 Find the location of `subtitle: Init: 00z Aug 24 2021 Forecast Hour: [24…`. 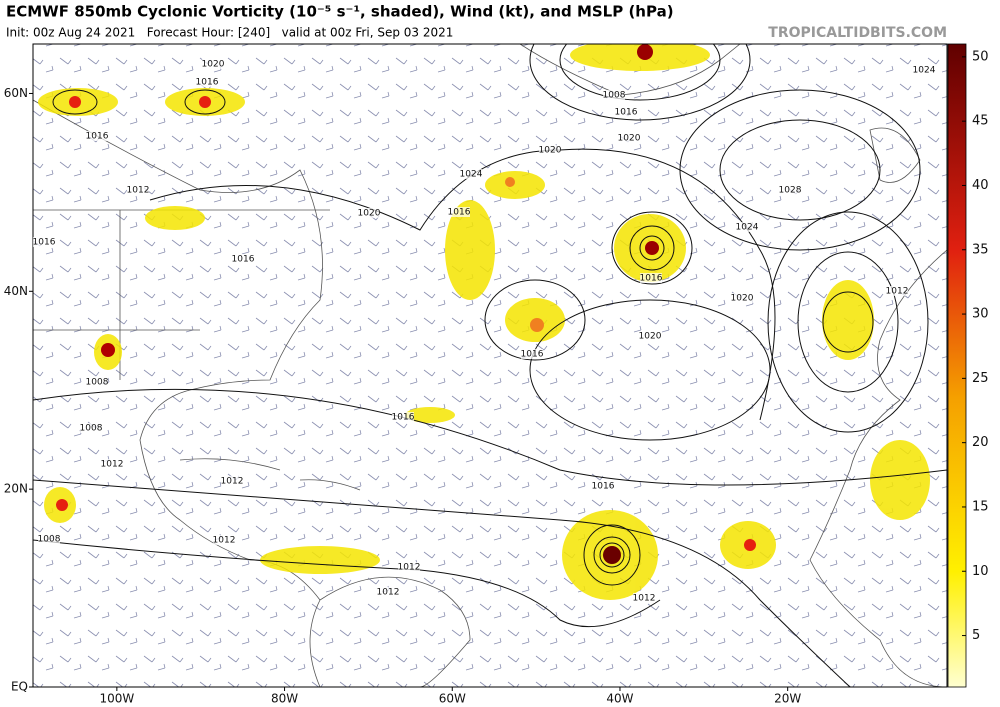

subtitle: Init: 00z Aug 24 2021 Forecast Hour: [24… is located at coordinates (229, 33).